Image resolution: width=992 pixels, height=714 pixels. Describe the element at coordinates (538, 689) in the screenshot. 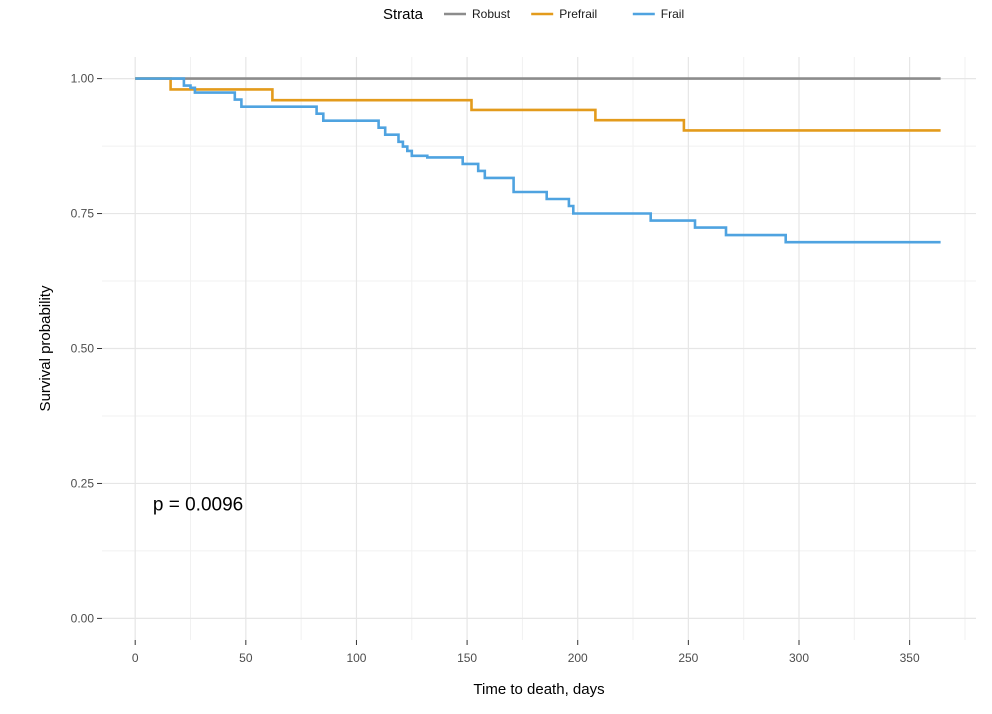

I see `x-axis-title: Time to death, days` at that location.